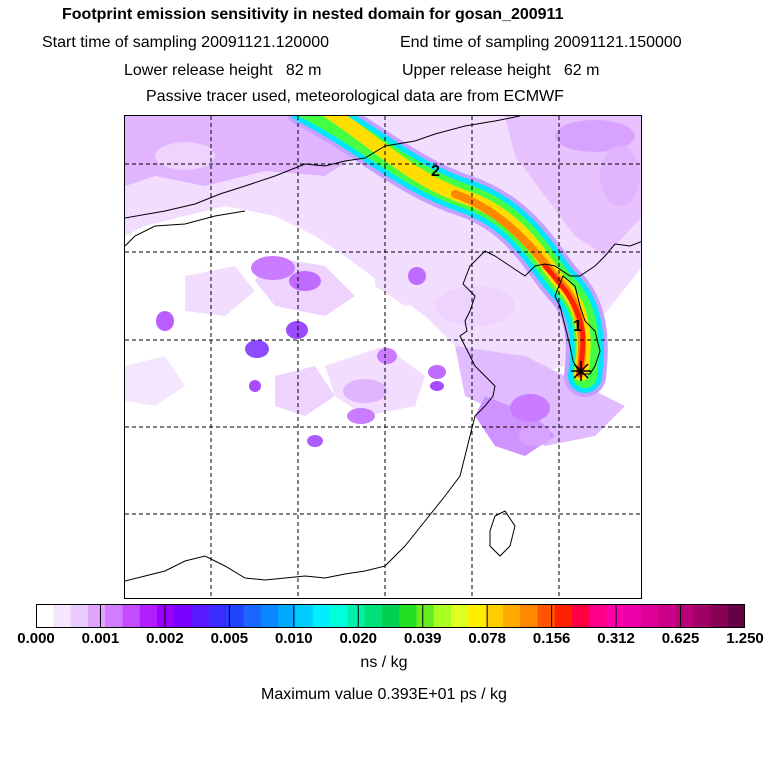 The image size is (768, 768). I want to click on colorbar-tick-label: 0.002, so click(165, 638).